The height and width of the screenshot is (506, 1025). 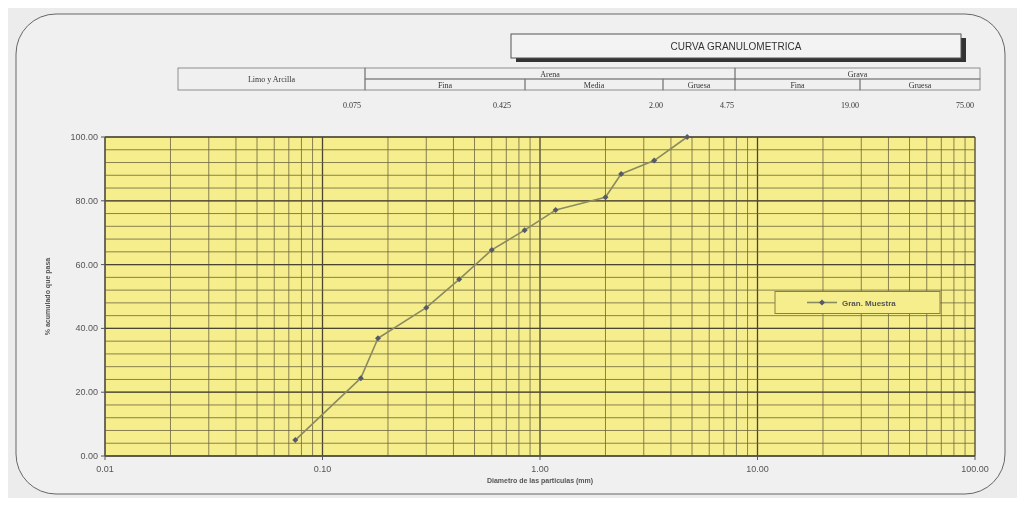 What do you see at coordinates (86, 200) in the screenshot?
I see `y-tick-label: 80.00` at bounding box center [86, 200].